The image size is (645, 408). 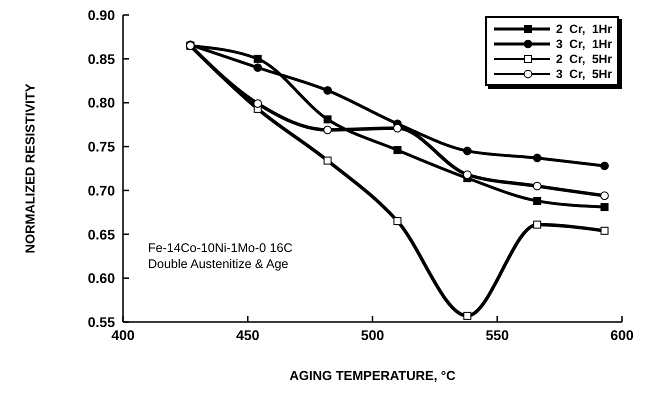 What do you see at coordinates (584, 43) in the screenshot?
I see `legend-label: 3 Cr, 1Hr` at bounding box center [584, 43].